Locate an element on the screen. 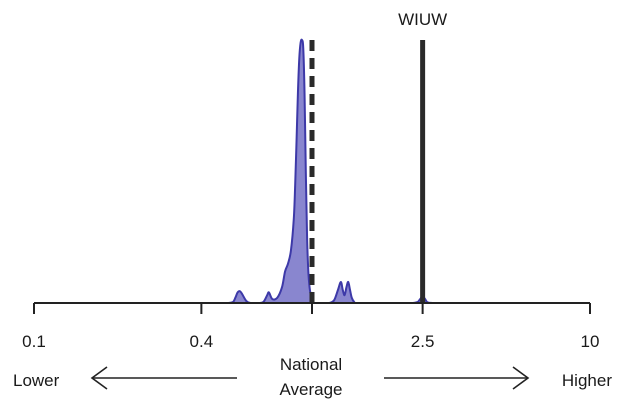 Image resolution: width=625 pixels, height=407 pixels. national-average-label-line1: National is located at coordinates (311, 364).